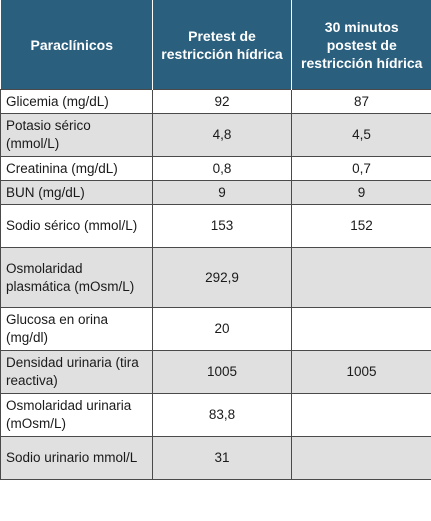  What do you see at coordinates (76, 458) in the screenshot?
I see `row-label: Sodio urinario mmol/L` at bounding box center [76, 458].